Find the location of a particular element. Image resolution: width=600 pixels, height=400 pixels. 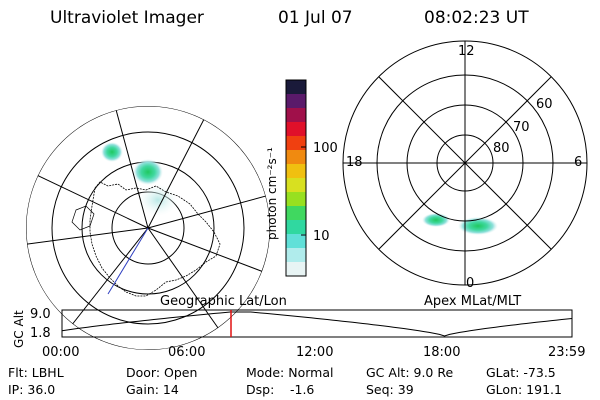

mlt-label-12: 12 is located at coordinates (466, 51).